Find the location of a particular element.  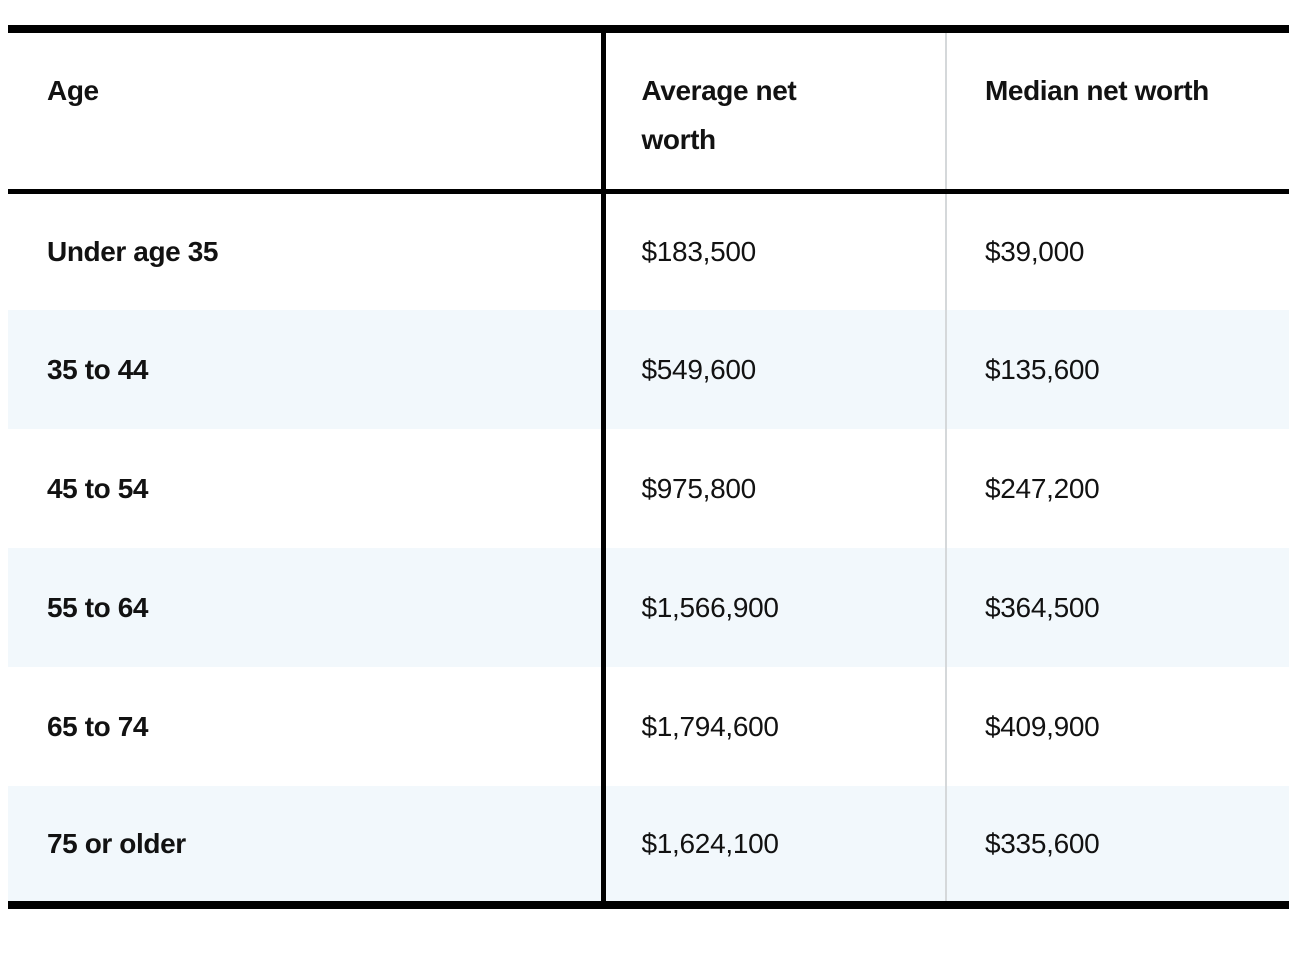

table-row: 35 to 44 $549,600 $135,600 is located at coordinates (648, 369).